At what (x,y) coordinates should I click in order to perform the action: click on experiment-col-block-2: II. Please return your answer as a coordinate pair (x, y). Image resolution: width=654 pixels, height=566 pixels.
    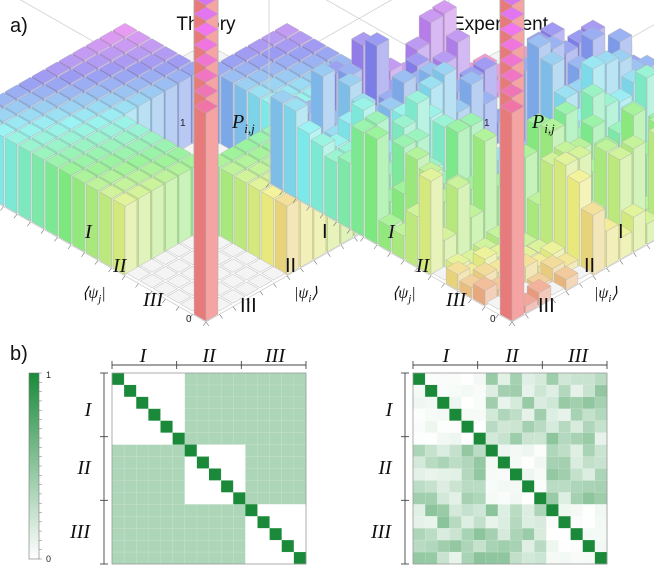
    Looking at the image, I should click on (589, 266).